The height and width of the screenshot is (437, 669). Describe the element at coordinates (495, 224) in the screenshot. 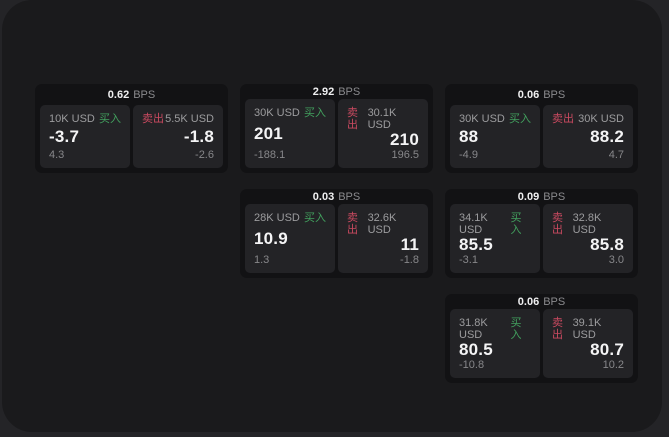

I see `buy-tile-header: 34.1K USD 买入` at that location.